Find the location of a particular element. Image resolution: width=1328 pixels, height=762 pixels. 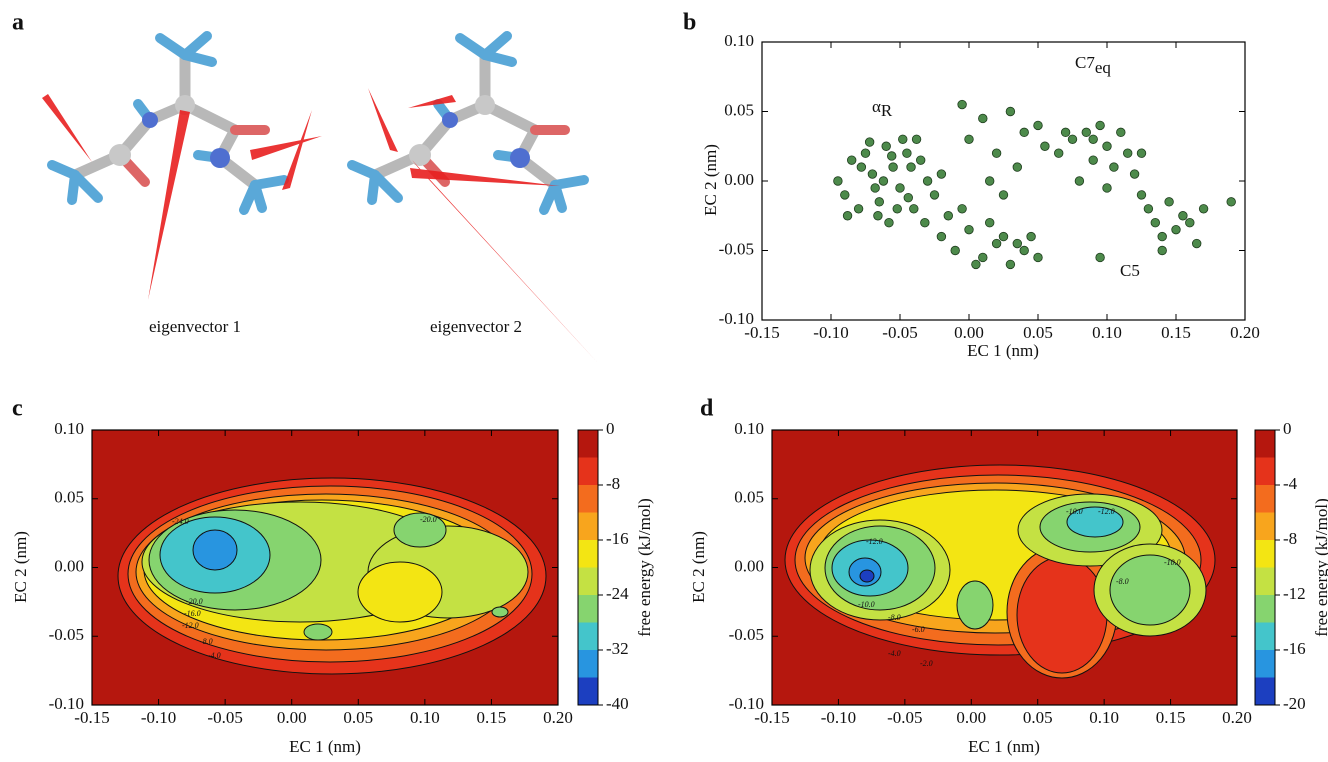

annotation: αR is located at coordinates (882, 108).